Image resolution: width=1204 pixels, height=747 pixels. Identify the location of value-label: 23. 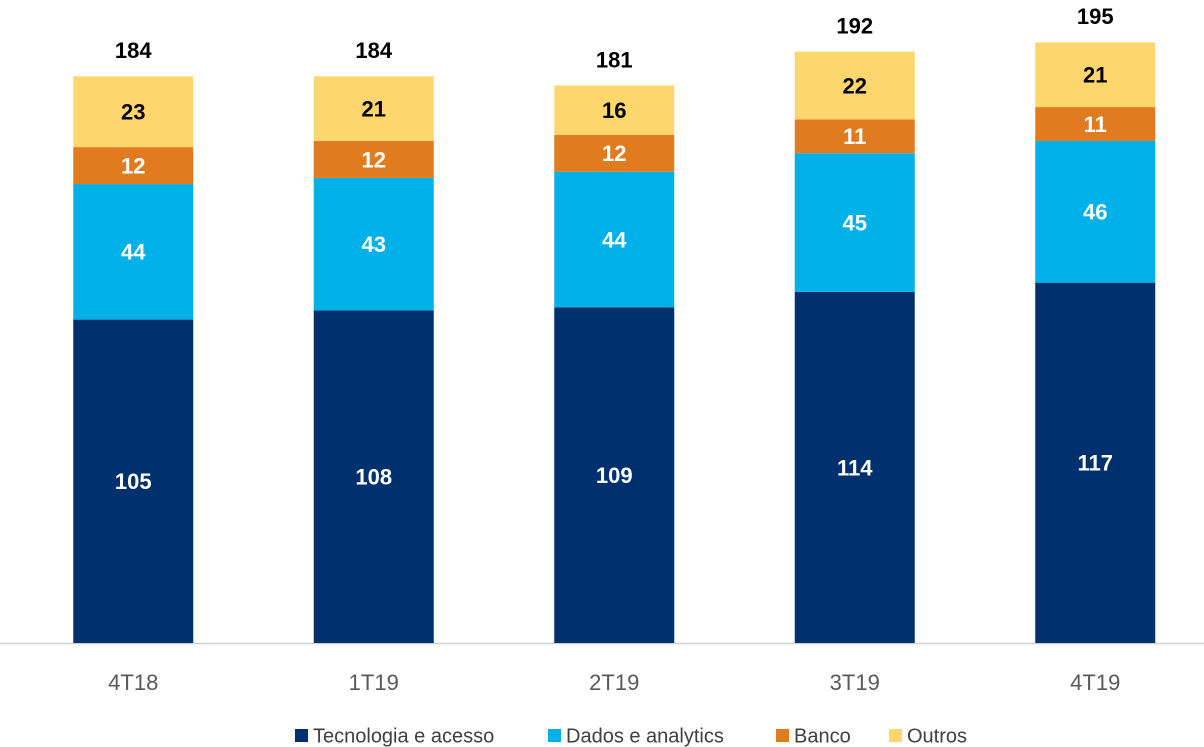
(133, 112).